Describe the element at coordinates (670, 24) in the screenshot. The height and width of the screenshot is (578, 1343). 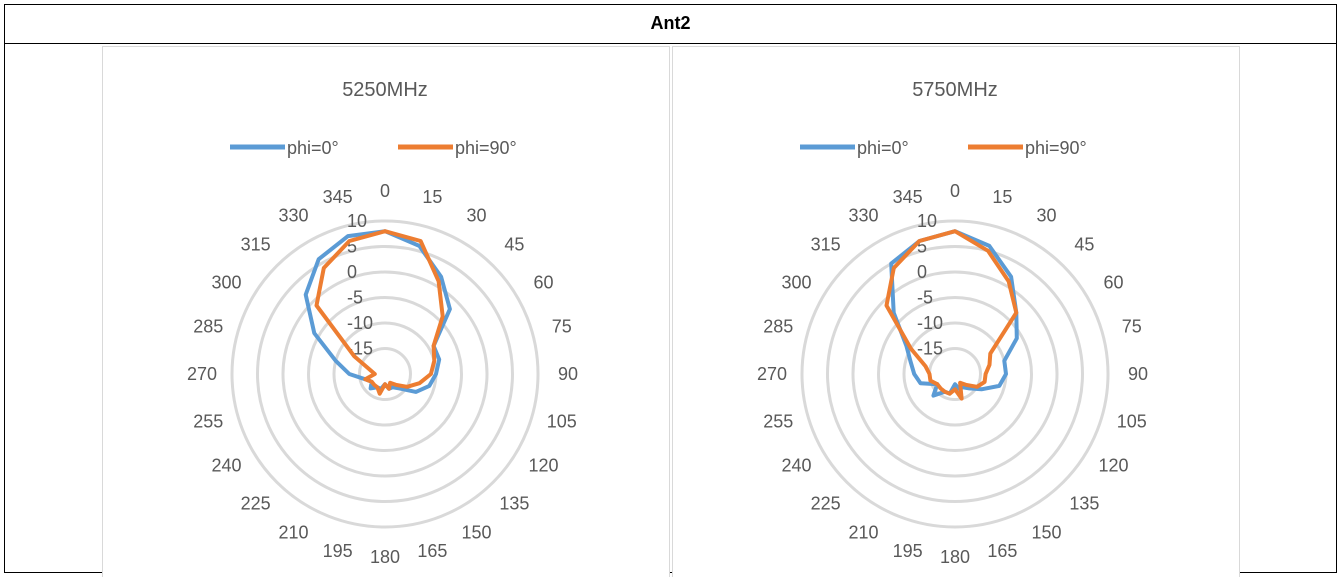
I see `table-header: Ant2` at that location.